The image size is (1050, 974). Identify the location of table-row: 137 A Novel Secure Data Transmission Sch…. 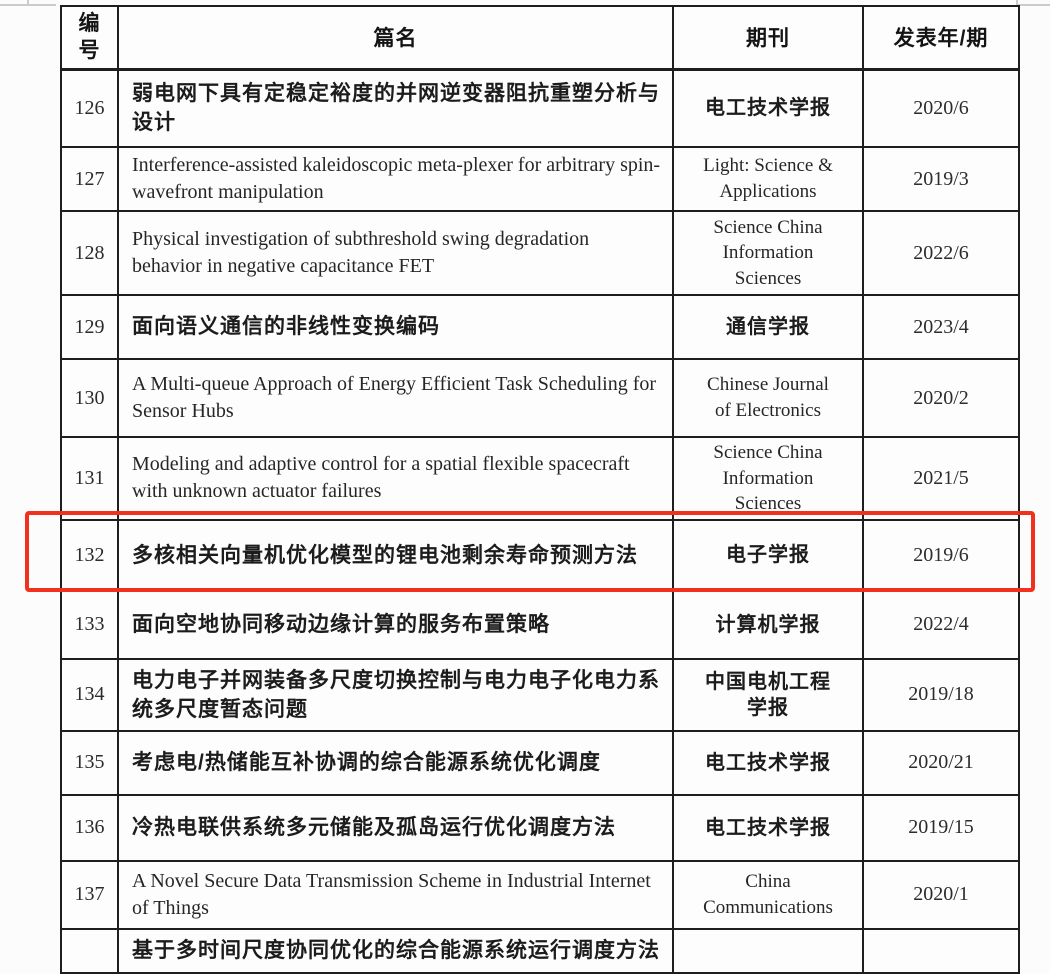
(540, 894).